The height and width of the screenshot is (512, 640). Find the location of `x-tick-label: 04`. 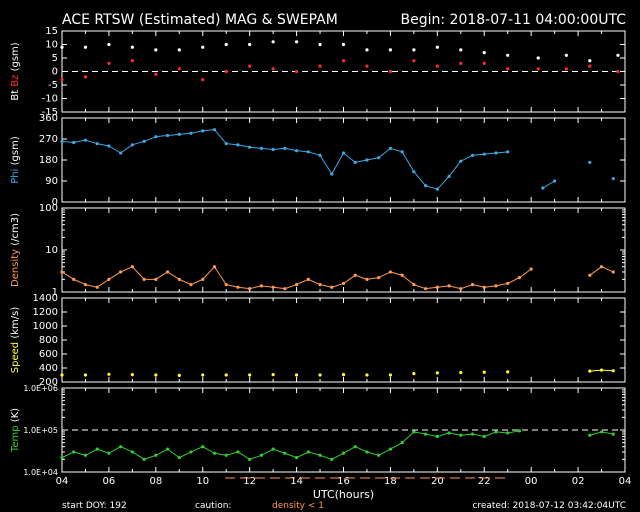

x-tick-label: 04 is located at coordinates (62, 481).